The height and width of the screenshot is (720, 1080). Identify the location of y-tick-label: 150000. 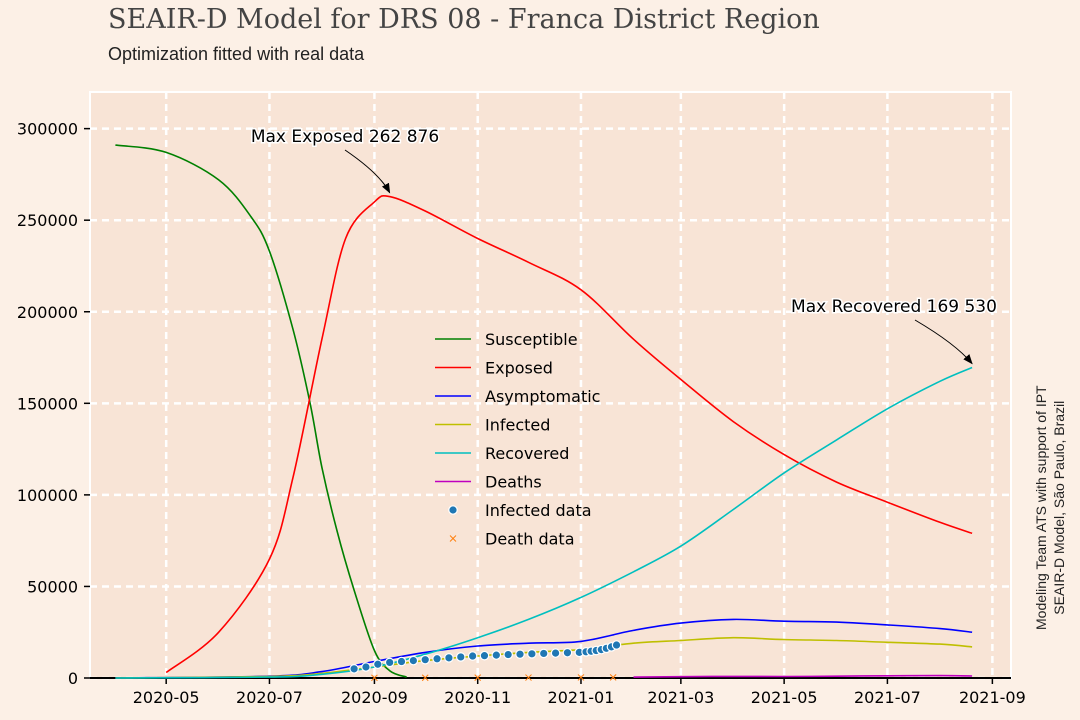
(47, 403).